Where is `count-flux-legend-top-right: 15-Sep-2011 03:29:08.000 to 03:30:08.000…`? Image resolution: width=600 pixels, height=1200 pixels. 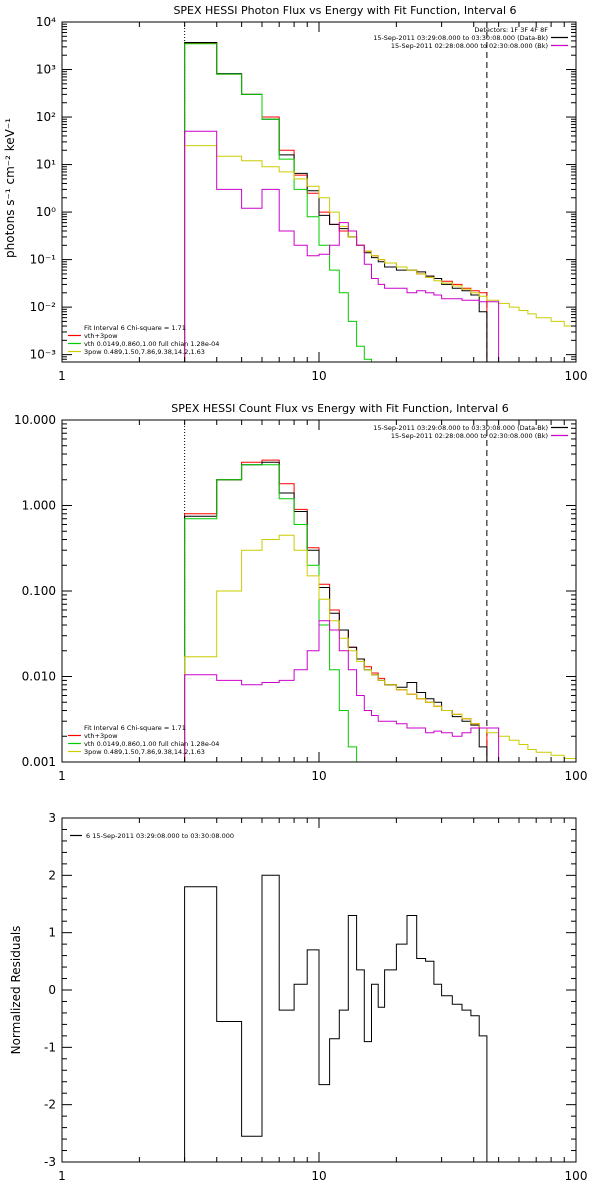 count-flux-legend-top-right: 15-Sep-2011 03:29:08.000 to 03:30:08.000… is located at coordinates (470, 432).